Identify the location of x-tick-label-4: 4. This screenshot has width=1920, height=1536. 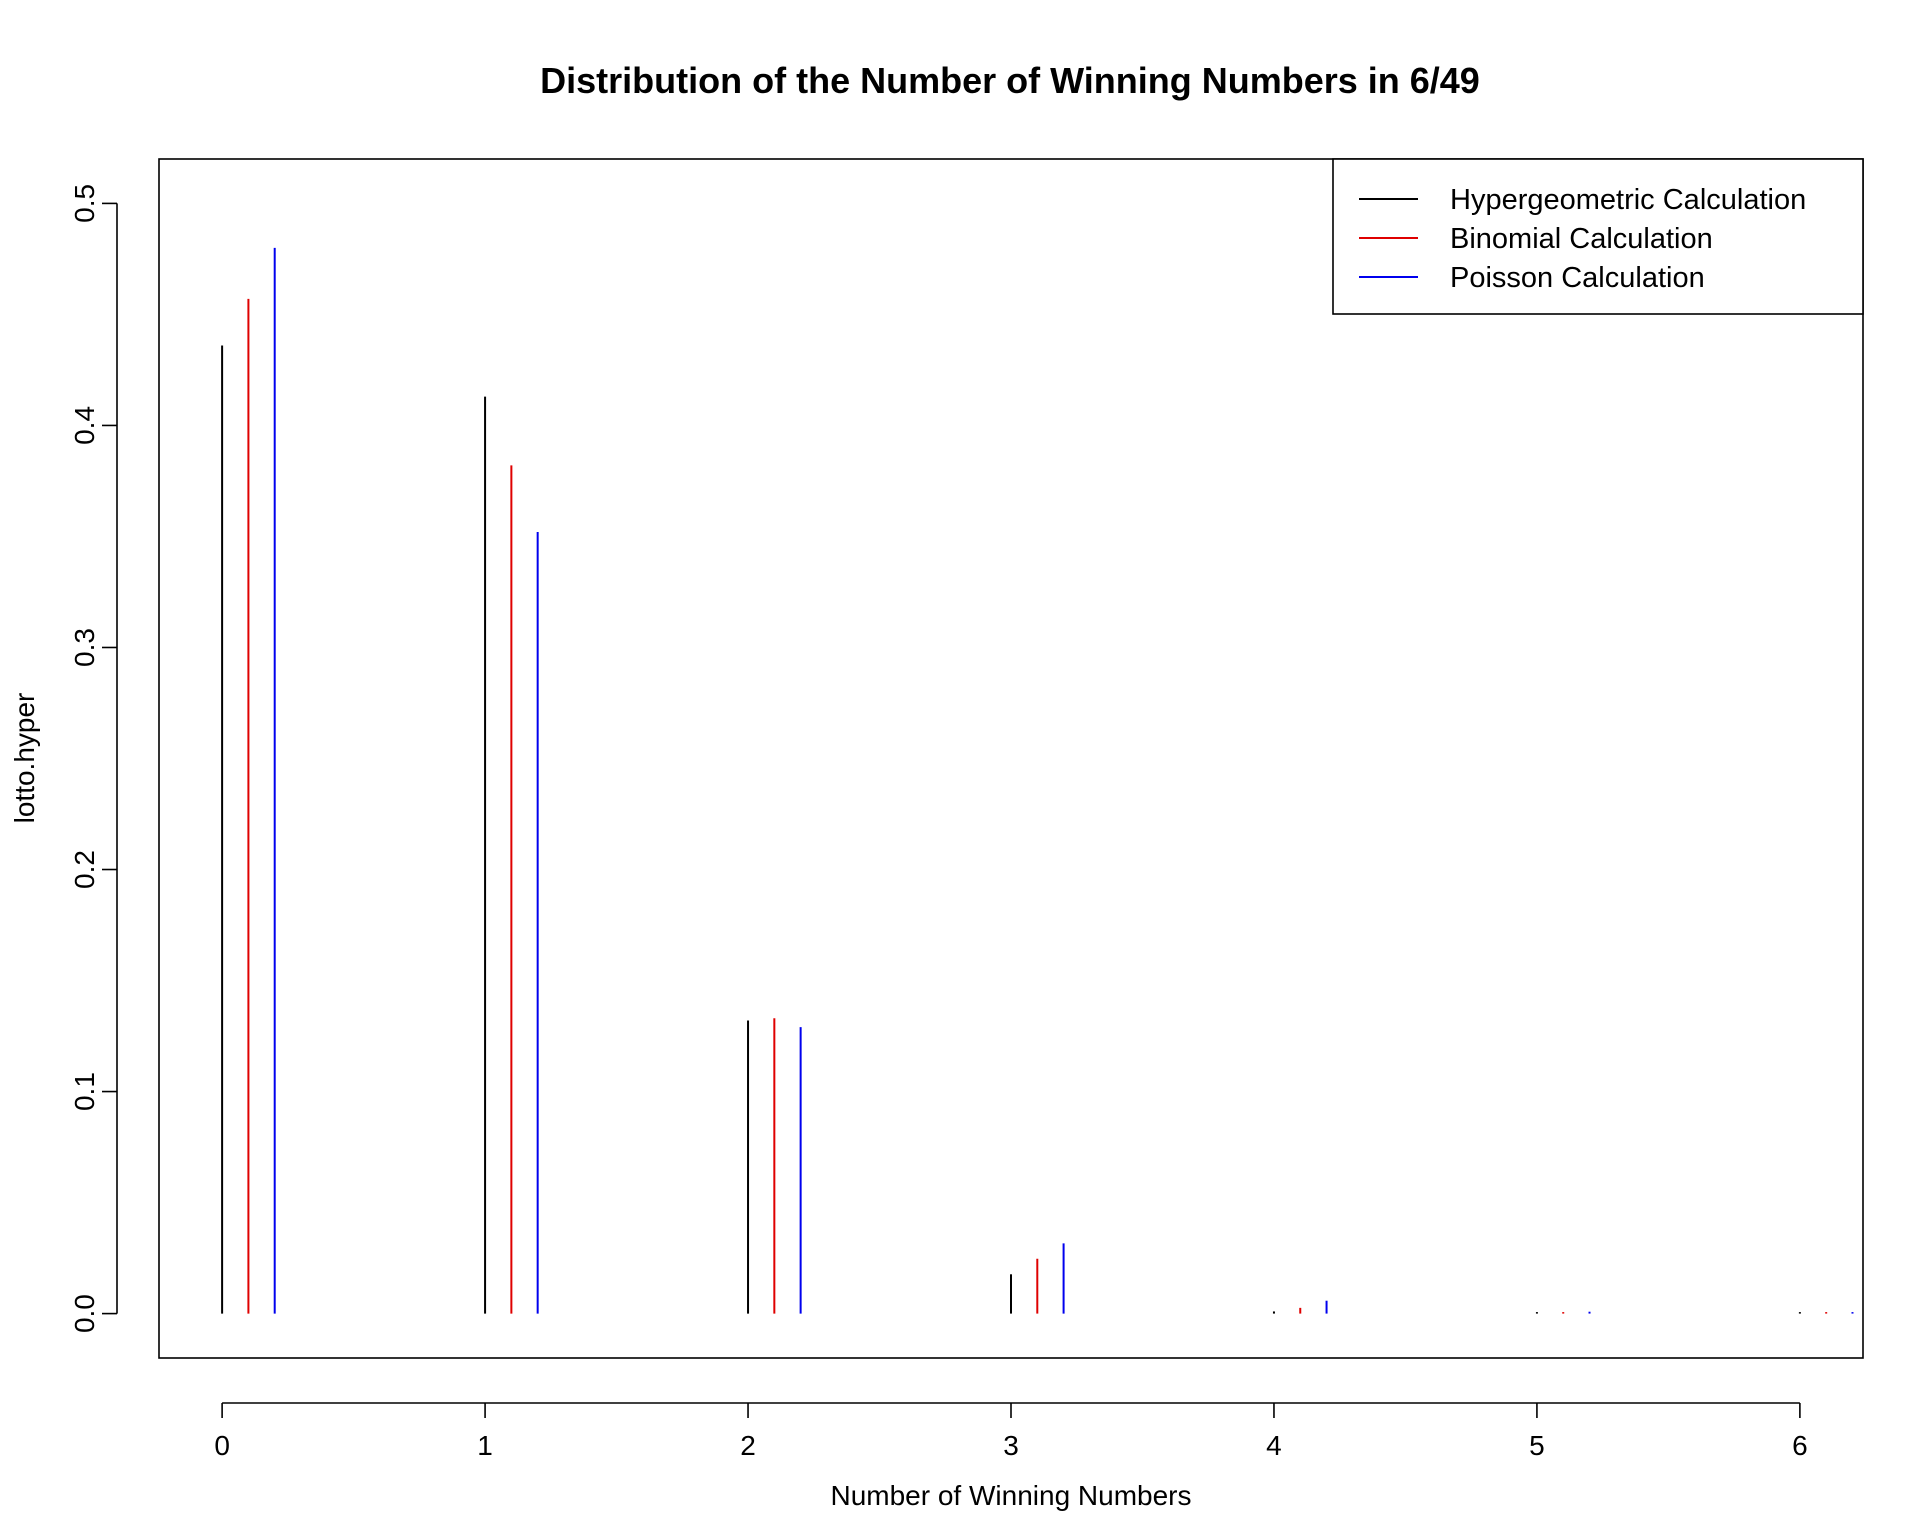
(1274, 1445).